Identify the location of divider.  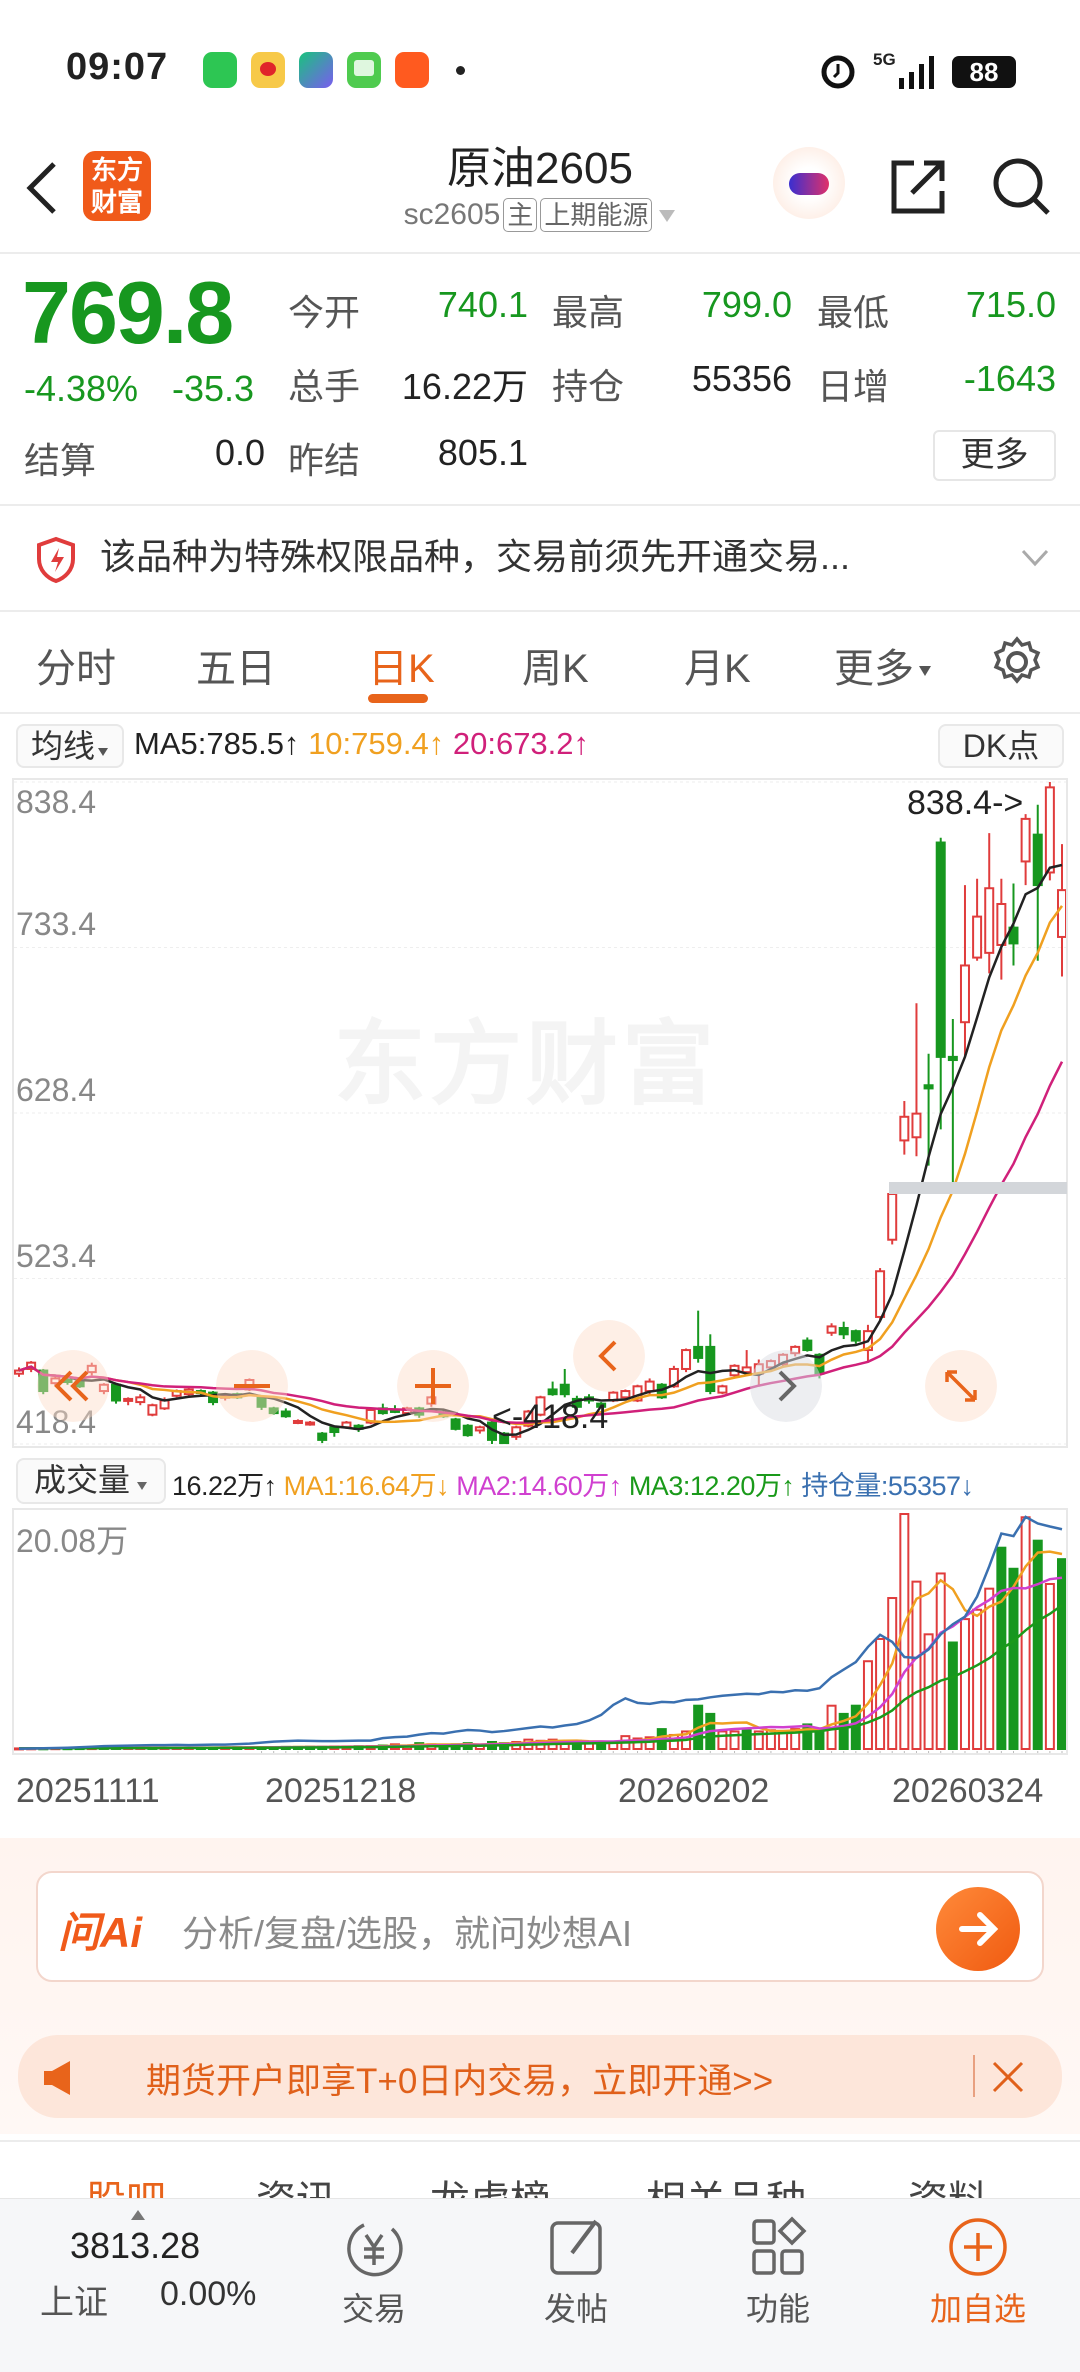
(974, 2076).